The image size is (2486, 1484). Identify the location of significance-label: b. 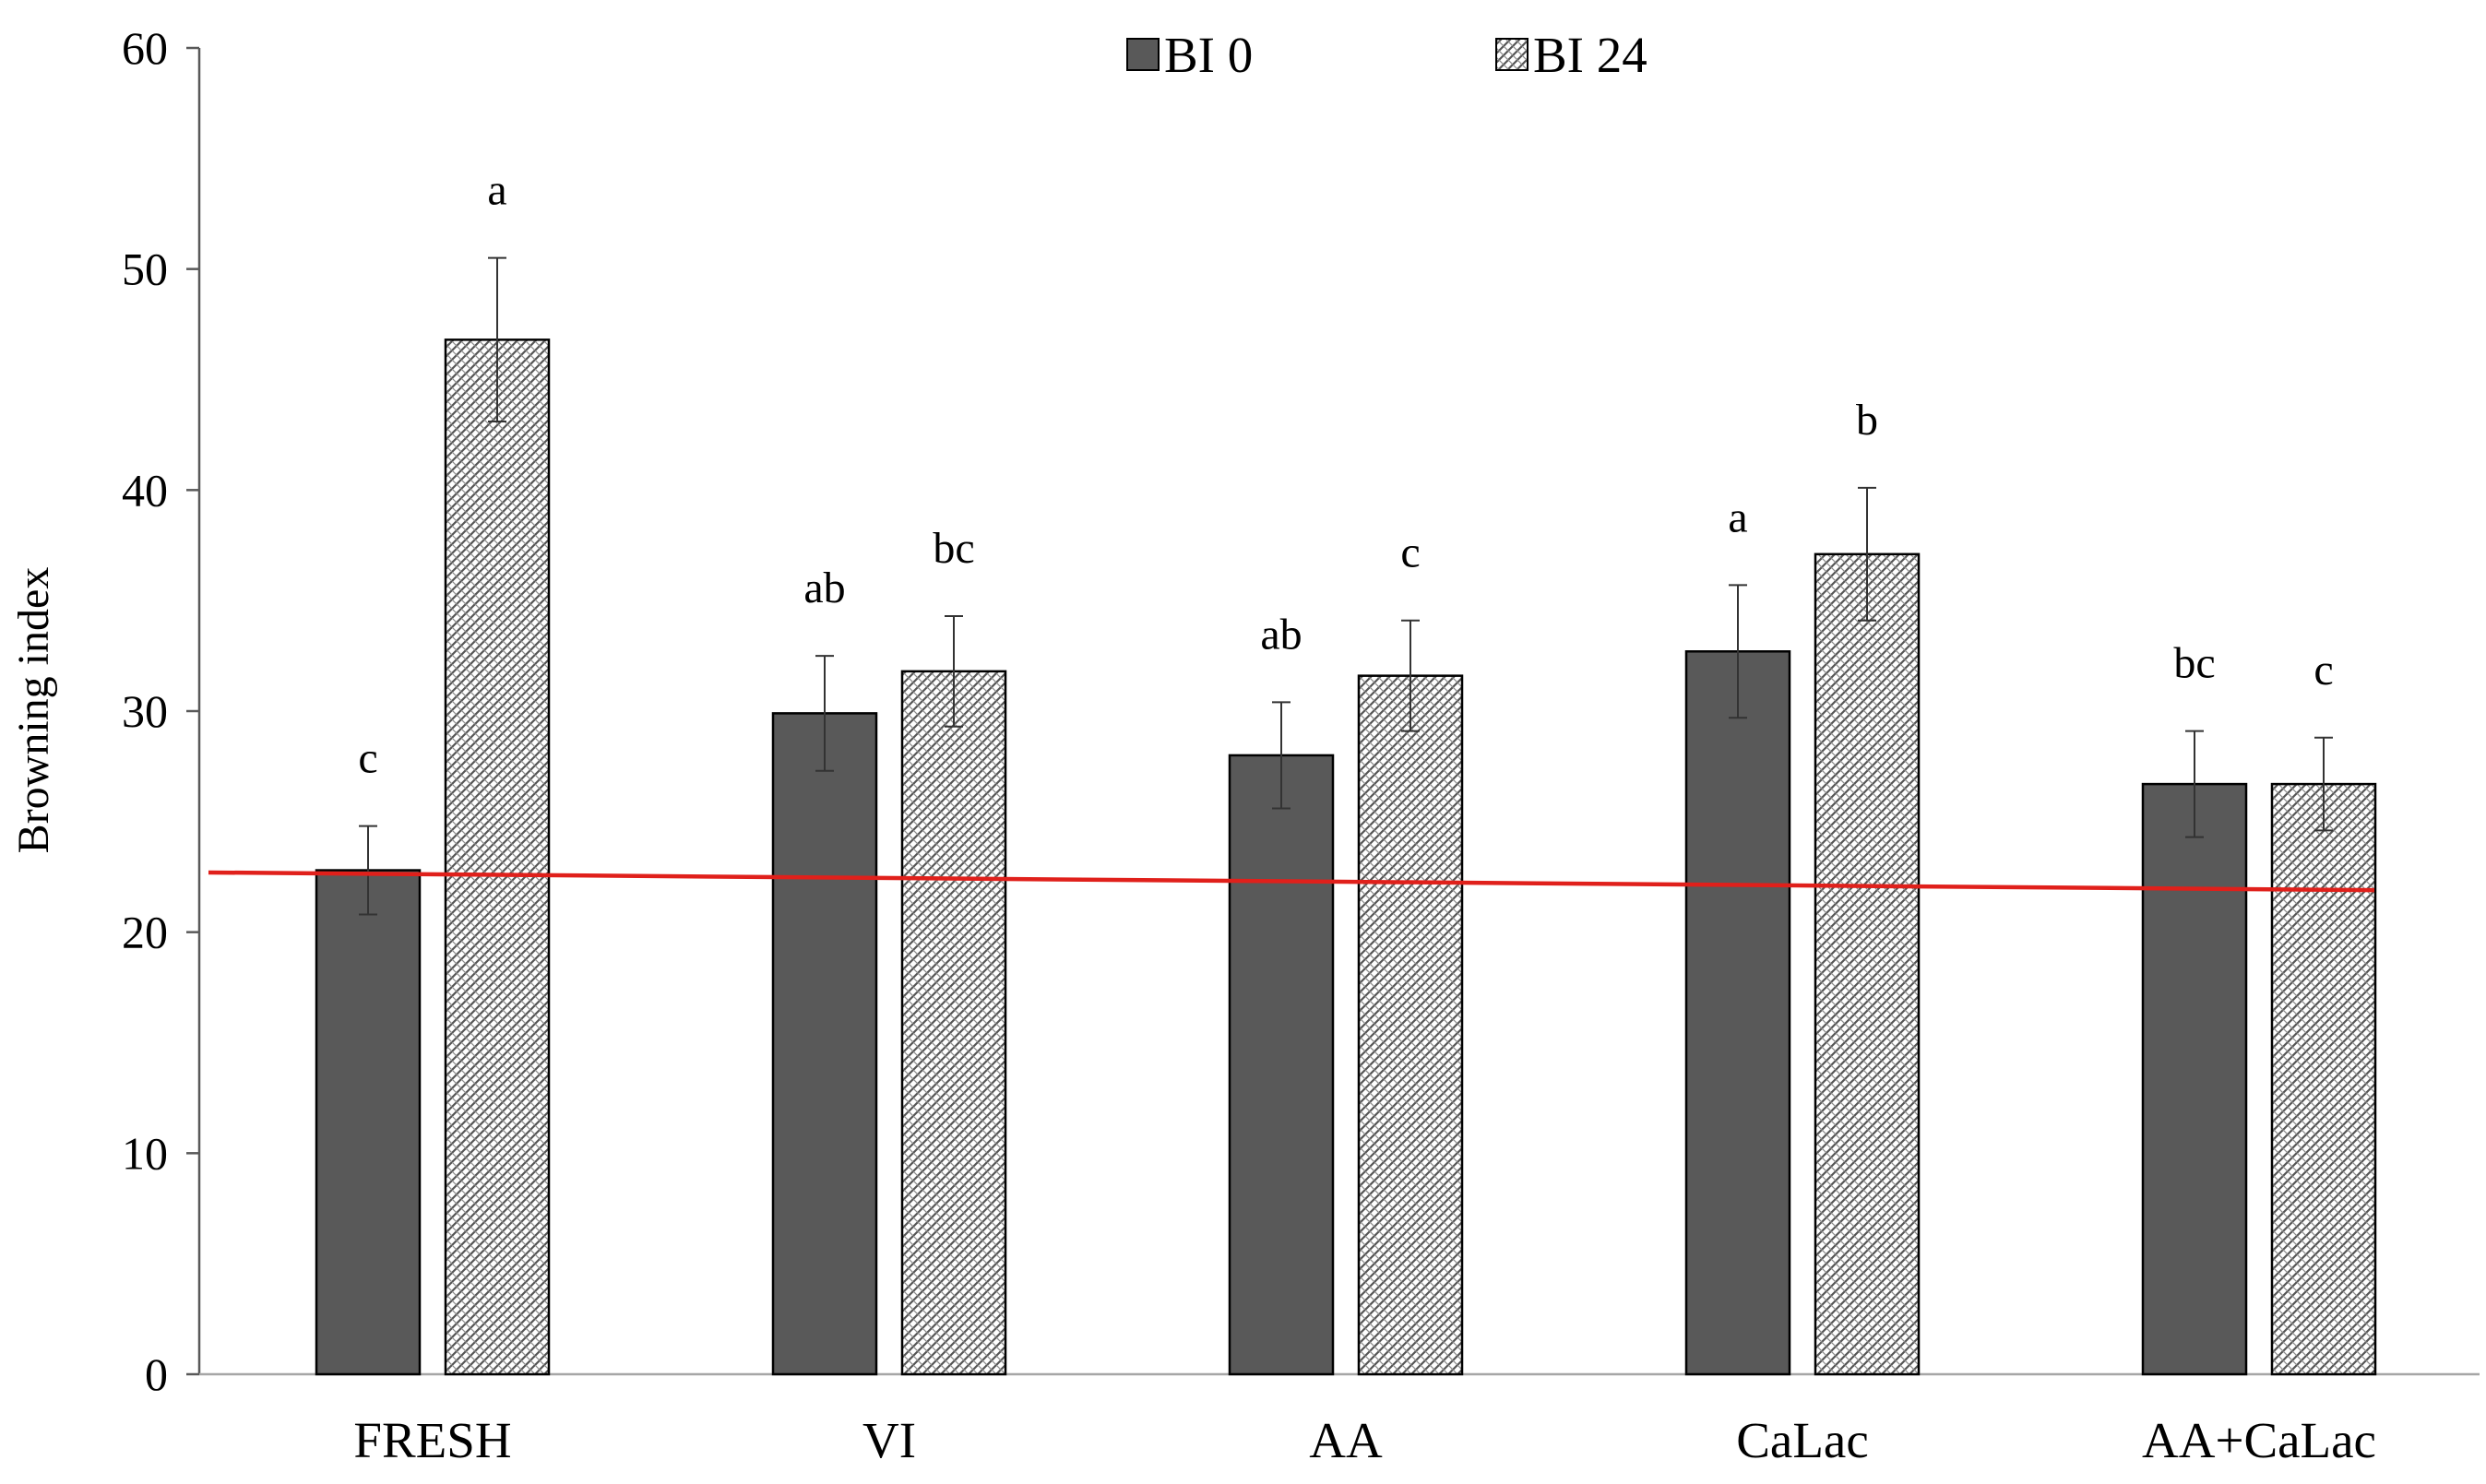
(1867, 420).